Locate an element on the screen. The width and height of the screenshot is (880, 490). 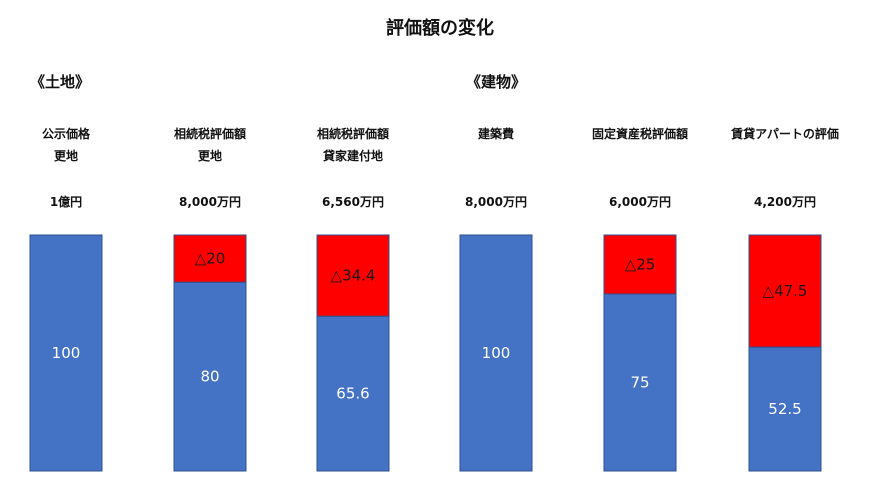
column-label-line1: 建築費 is located at coordinates (495, 134).